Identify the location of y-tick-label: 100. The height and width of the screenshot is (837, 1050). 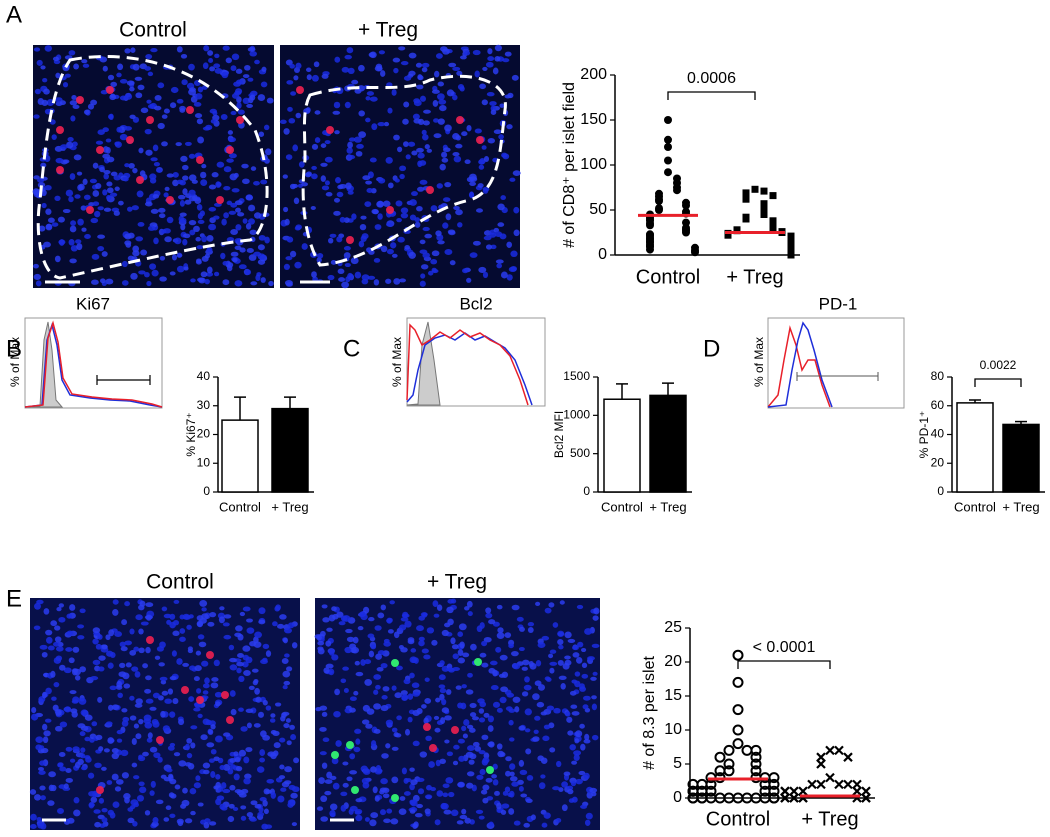
(593, 164).